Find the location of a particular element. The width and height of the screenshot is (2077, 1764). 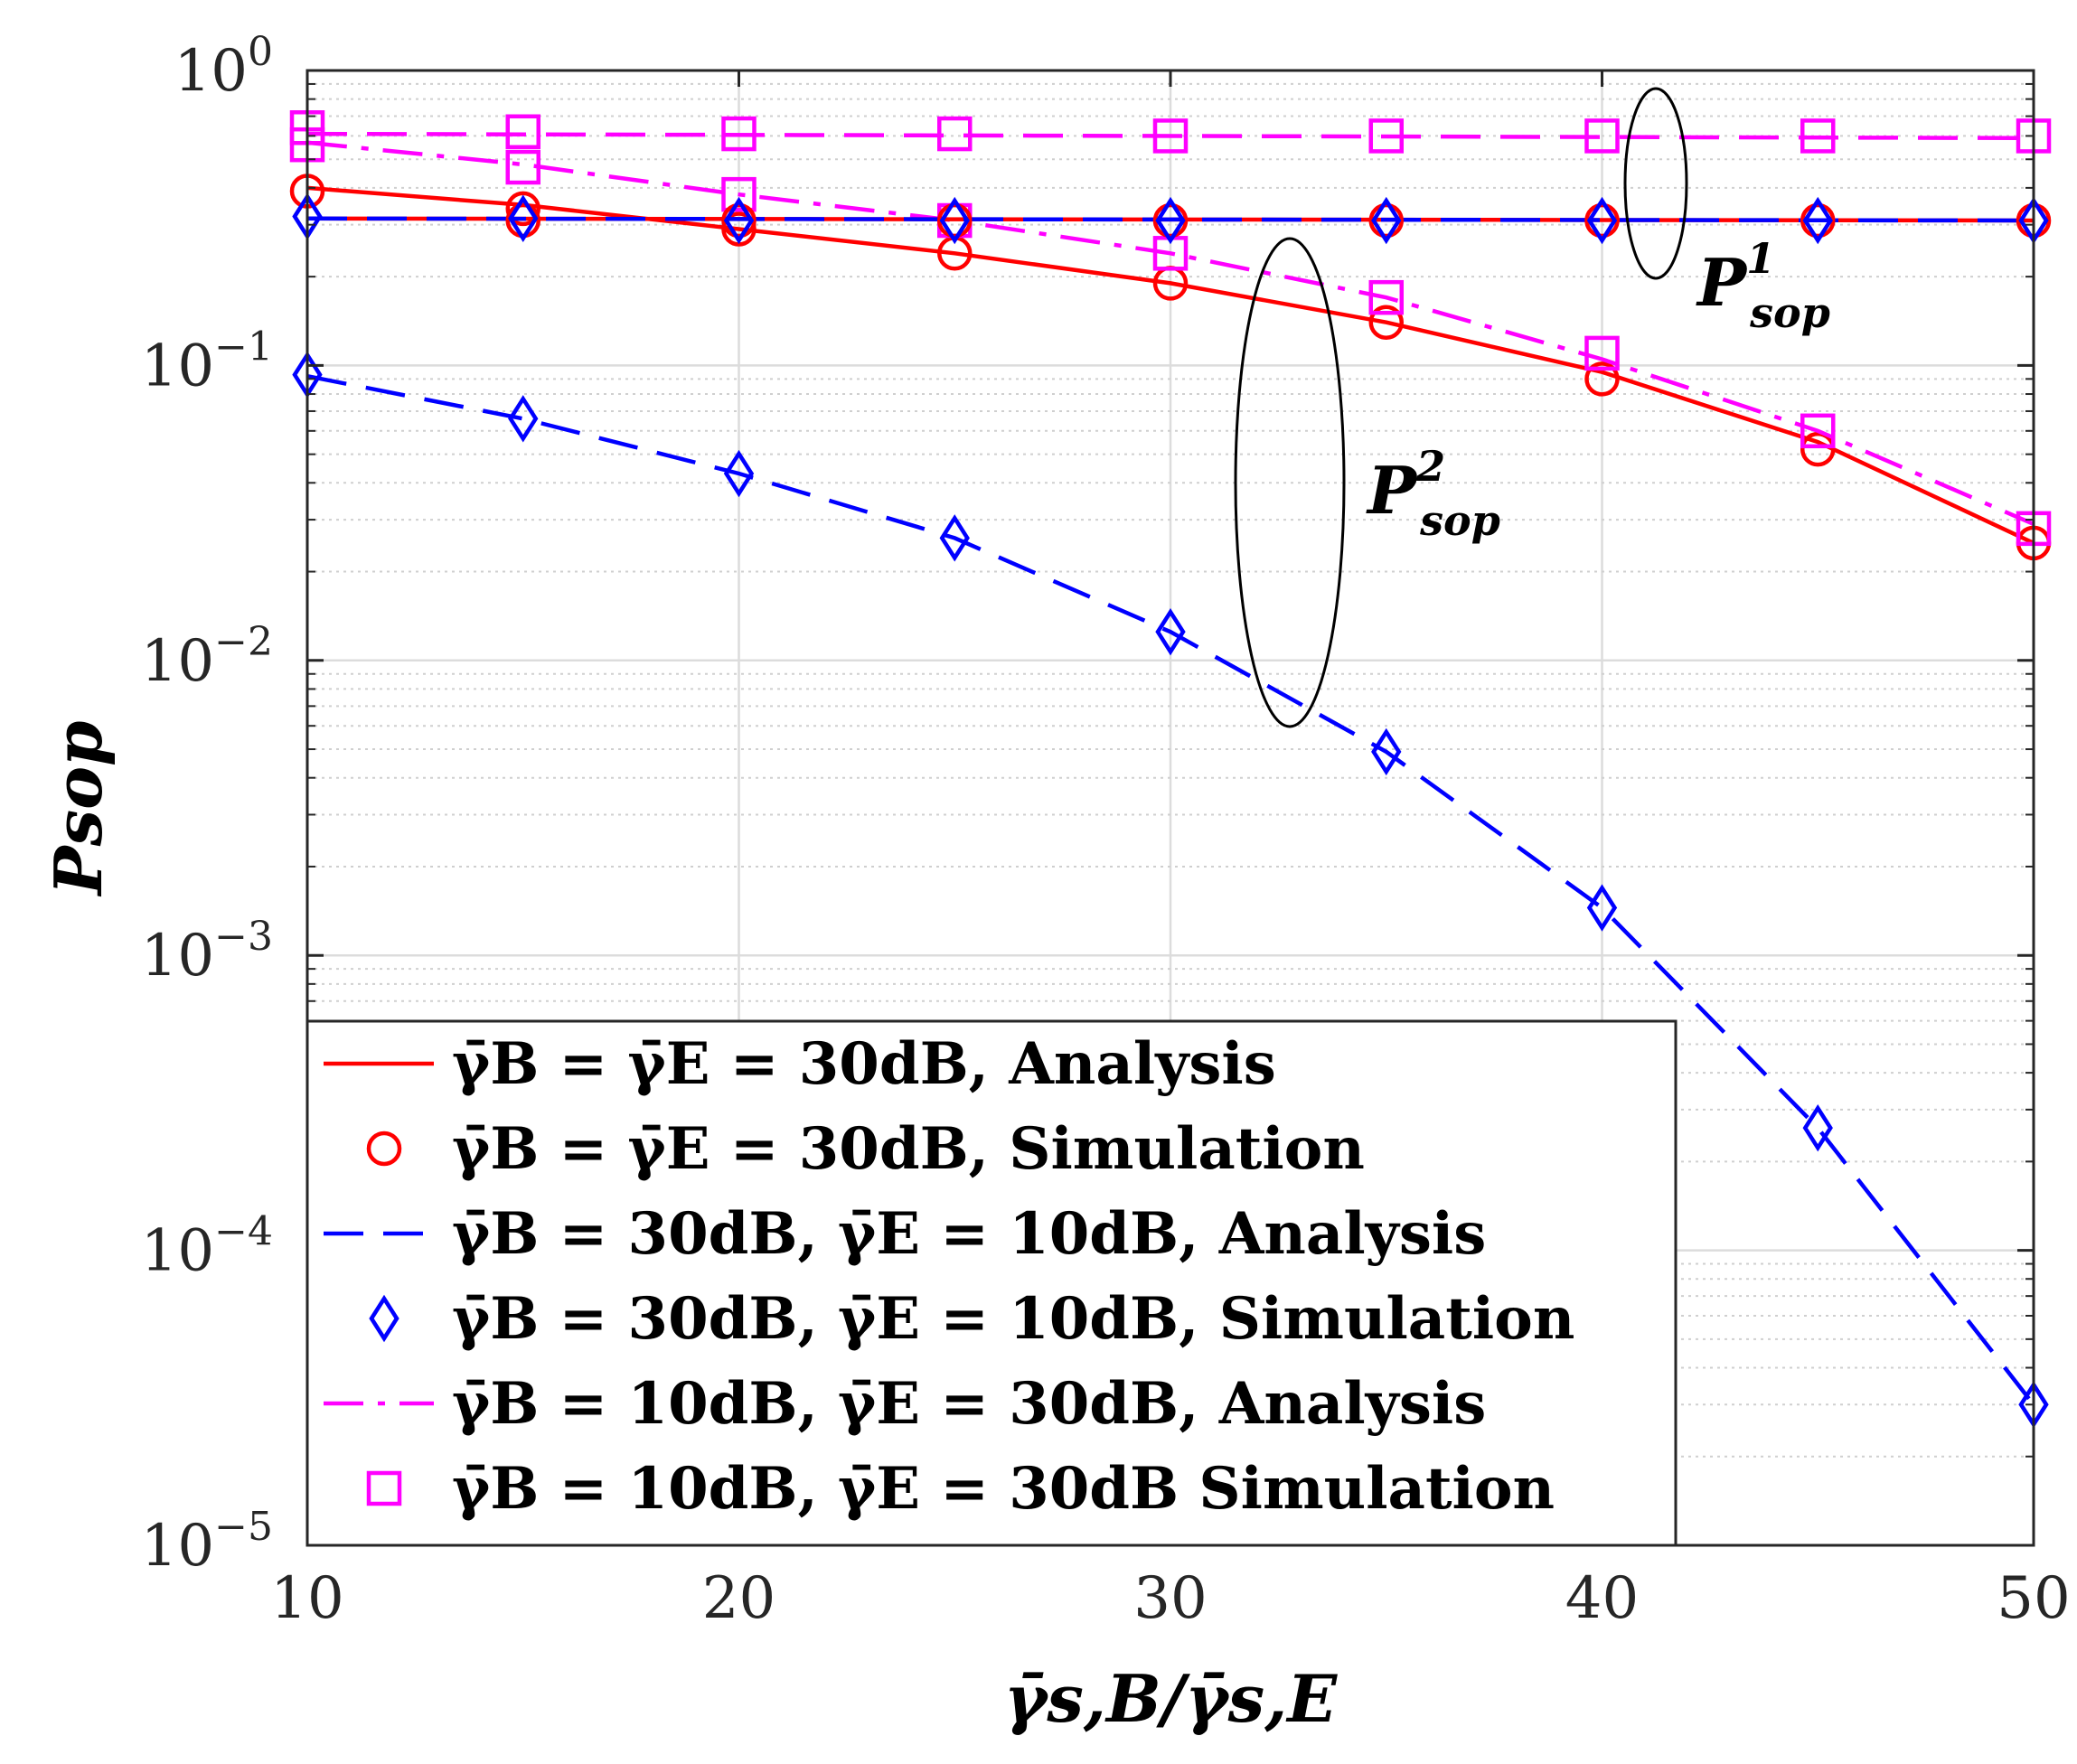

legend-label: γ̄B = 10dB, γ̄E = 30dB Simulation is located at coordinates (1003, 1489).